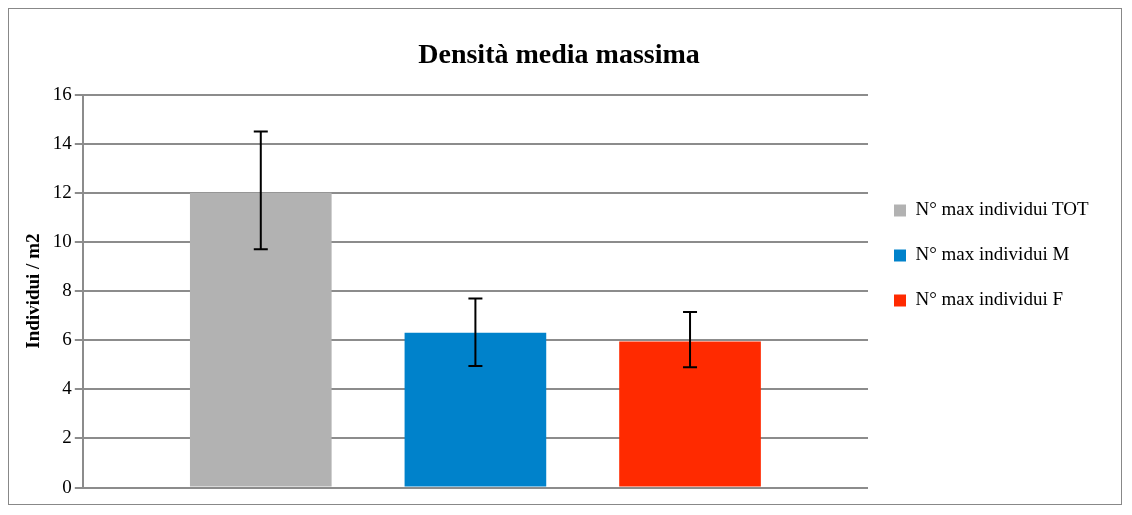  Describe the element at coordinates (62, 93) in the screenshot. I see `y-tick-label: 16` at that location.